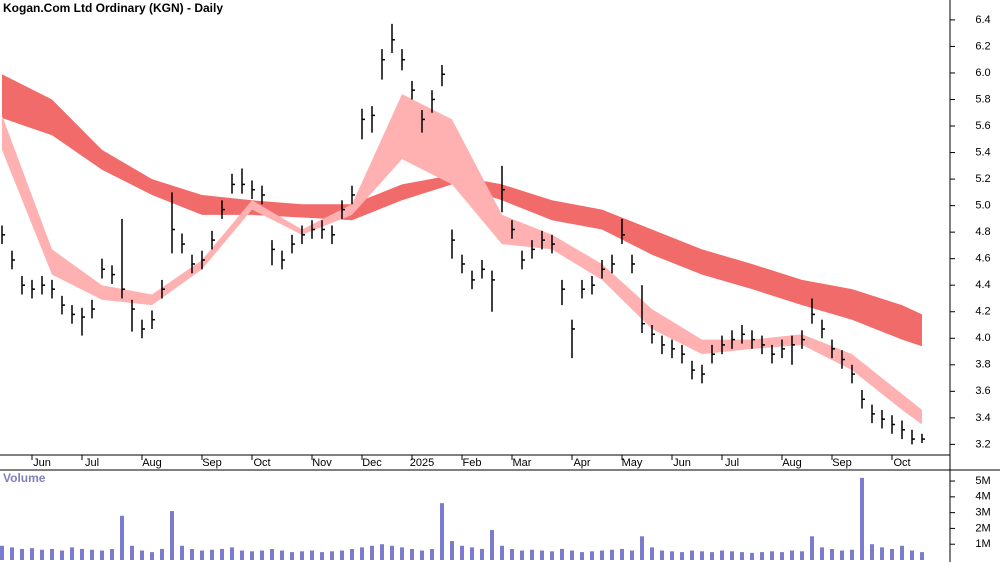  I want to click on y-tick-label: 3.2, so click(982, 444).